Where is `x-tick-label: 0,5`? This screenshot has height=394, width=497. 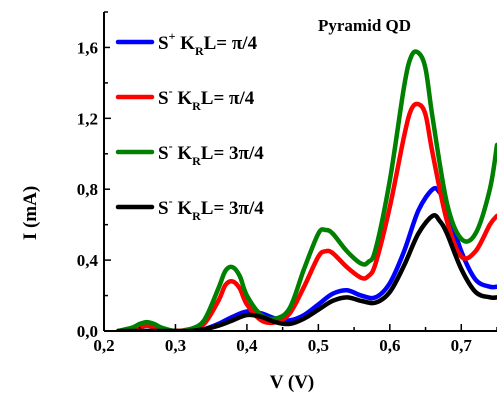 x-tick-label: 0,5 is located at coordinates (318, 345).